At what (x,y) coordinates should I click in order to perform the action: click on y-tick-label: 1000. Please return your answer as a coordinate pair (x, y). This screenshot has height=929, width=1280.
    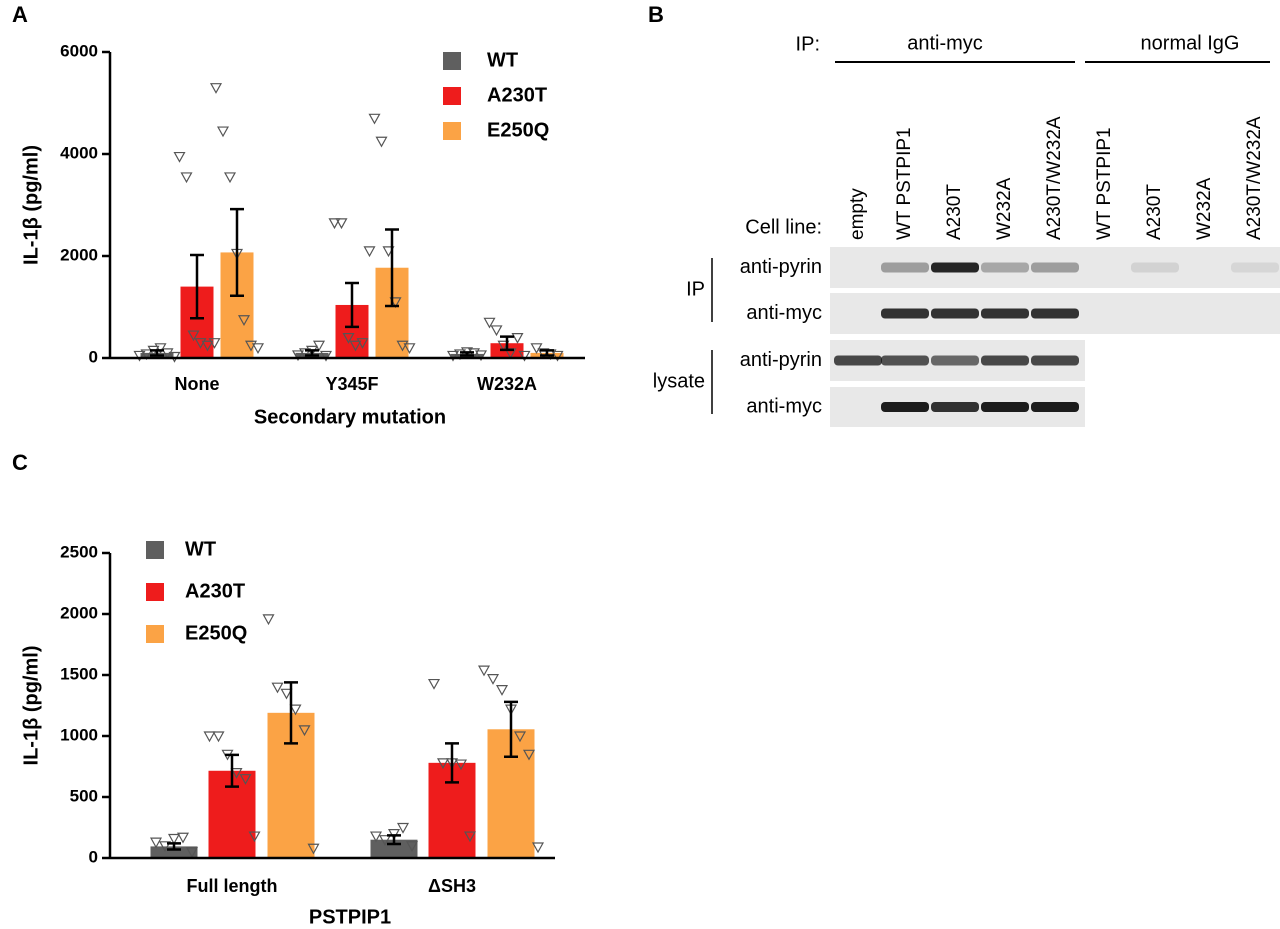
    Looking at the image, I should click on (79, 734).